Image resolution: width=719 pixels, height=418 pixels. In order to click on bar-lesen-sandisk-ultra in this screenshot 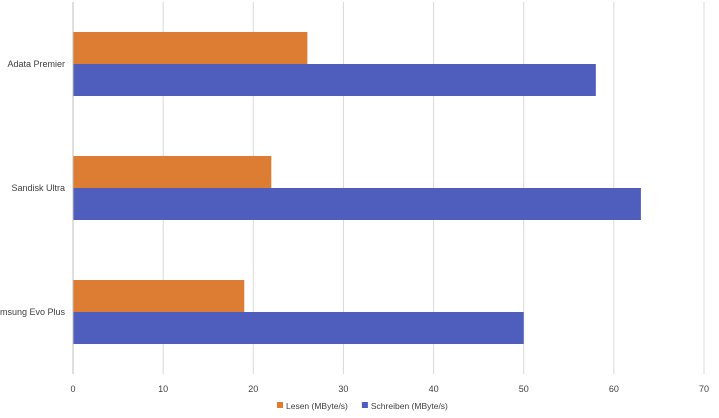, I will do `click(172, 172)`.